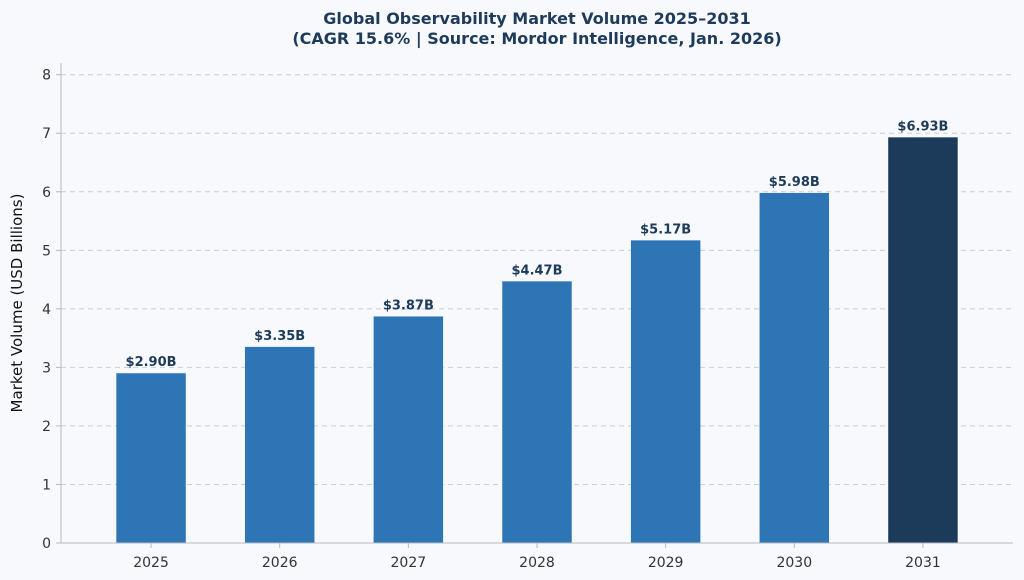  I want to click on y-tick-label: 6, so click(46, 193).